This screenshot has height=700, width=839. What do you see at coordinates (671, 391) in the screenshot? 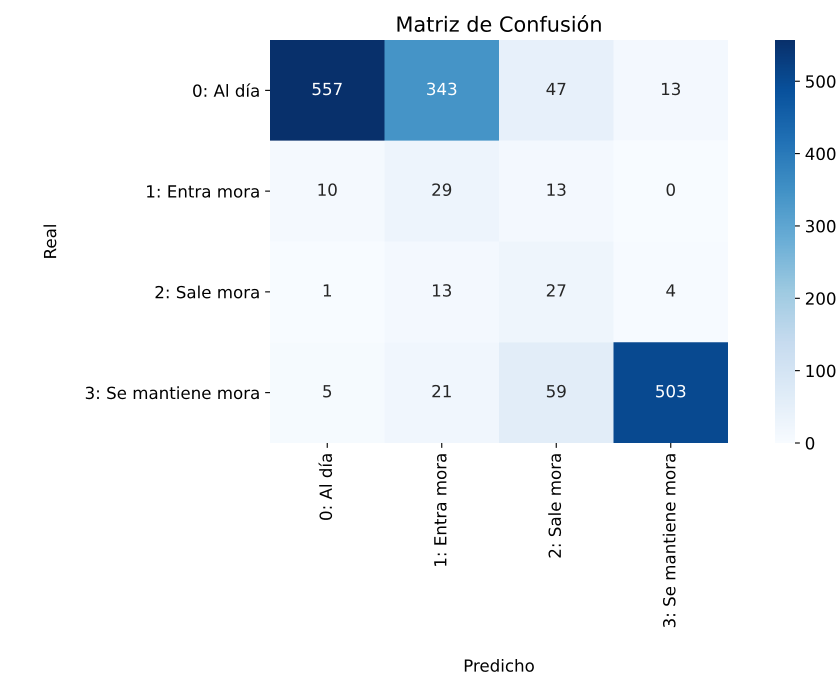
I see `data-label: 503` at bounding box center [671, 391].